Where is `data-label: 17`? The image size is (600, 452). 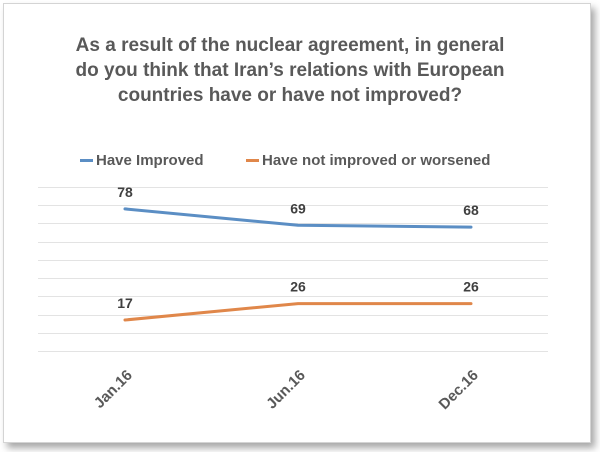
data-label: 17 is located at coordinates (125, 303).